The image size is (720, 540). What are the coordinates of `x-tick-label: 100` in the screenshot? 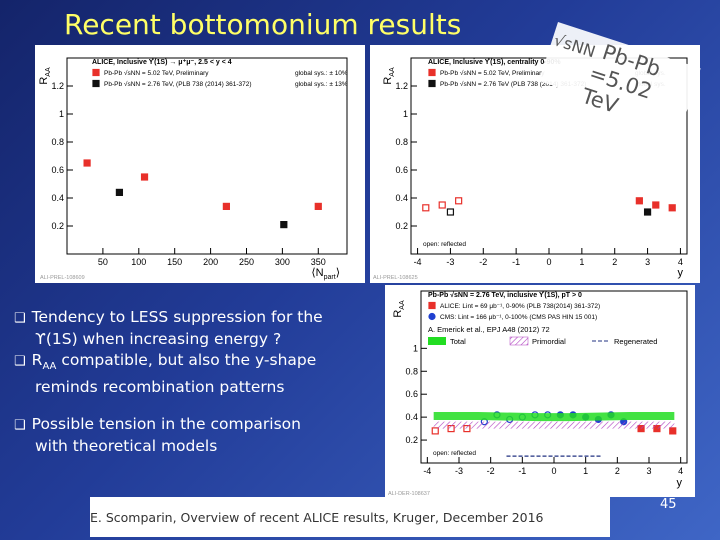 It's located at (138, 262).